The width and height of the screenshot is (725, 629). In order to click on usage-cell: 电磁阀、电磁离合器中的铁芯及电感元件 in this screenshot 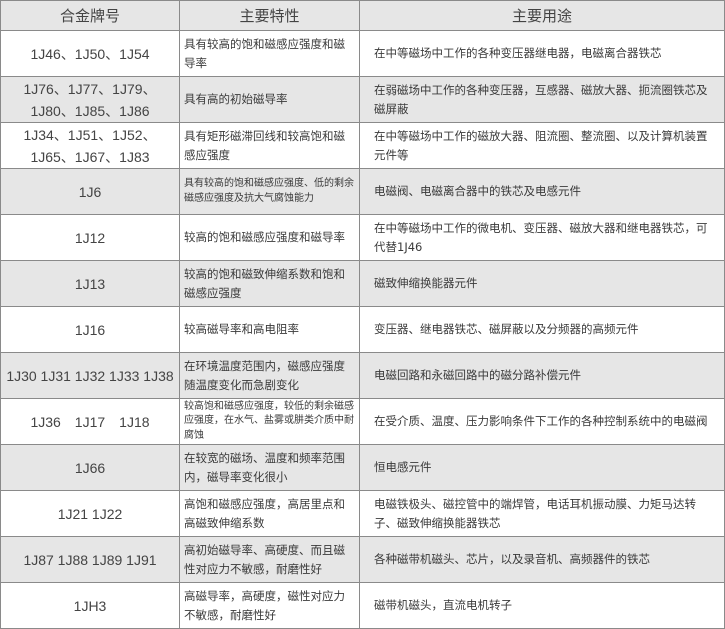, I will do `click(542, 191)`.